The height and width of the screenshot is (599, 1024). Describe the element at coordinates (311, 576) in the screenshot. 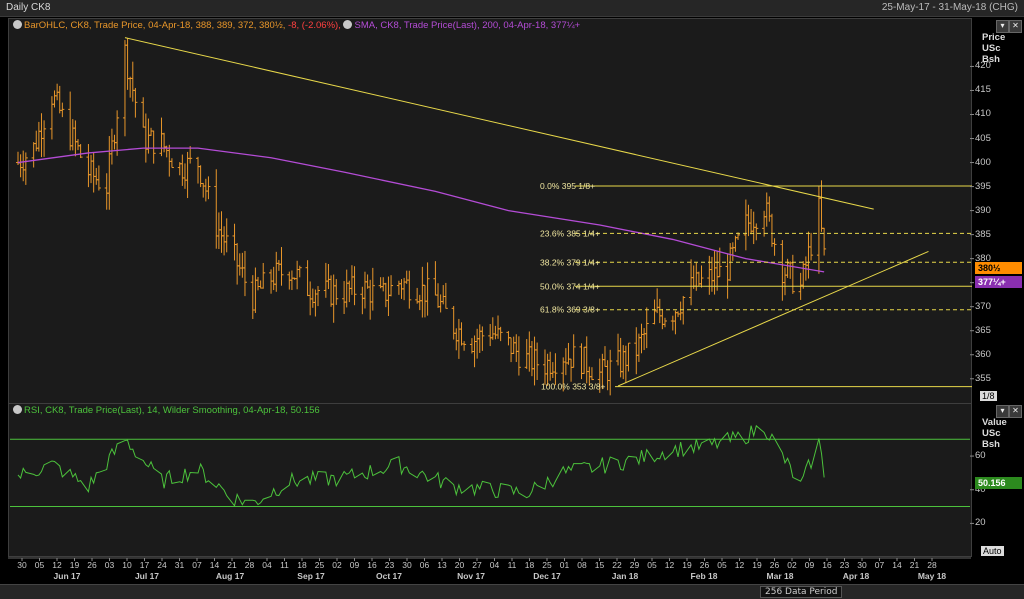

I see `time-month-label: Sep 17` at that location.